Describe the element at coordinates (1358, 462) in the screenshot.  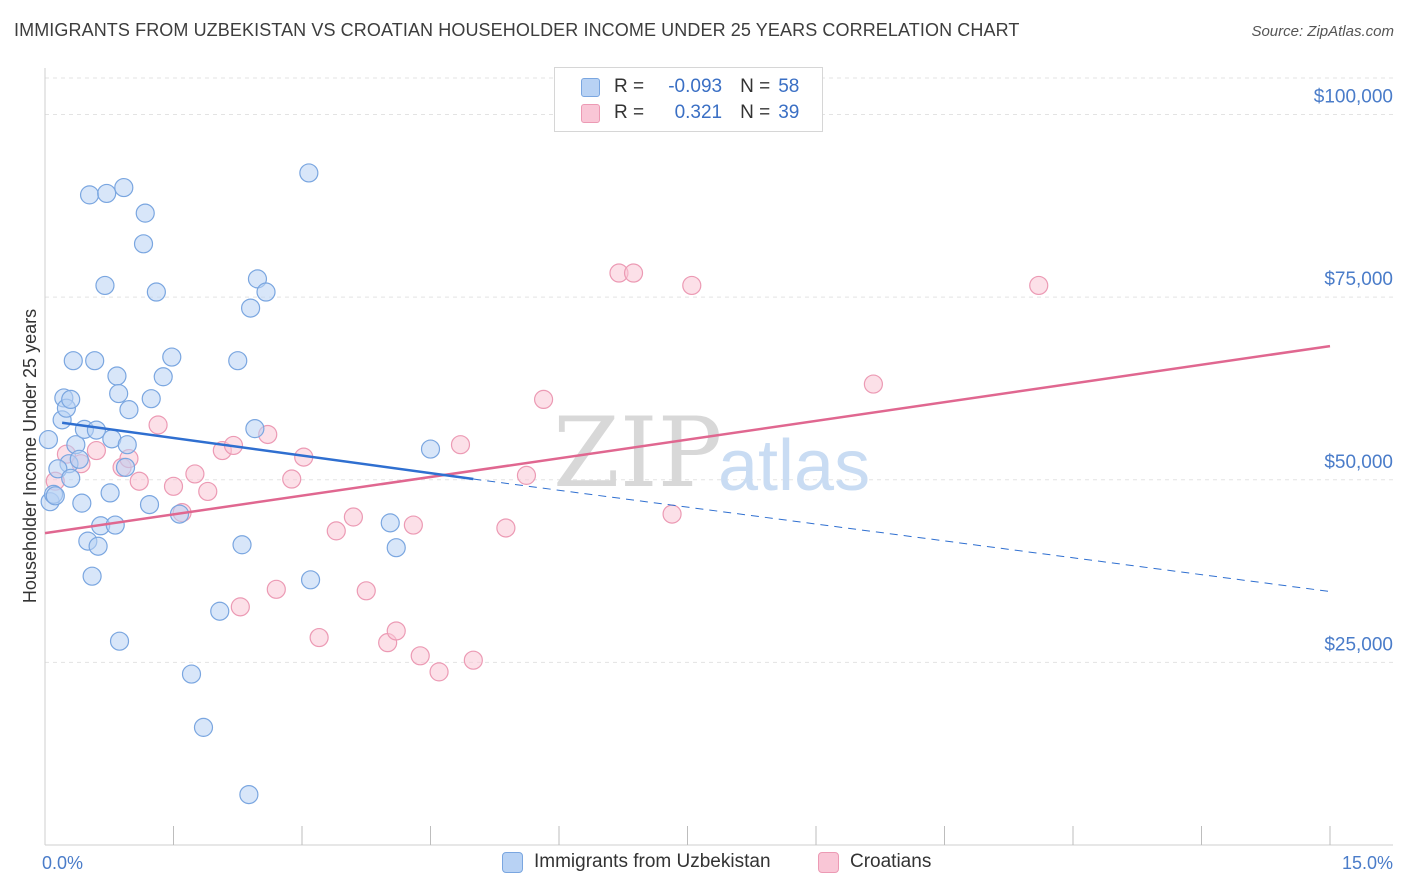
I see `y-tick-label: $50,000` at that location.